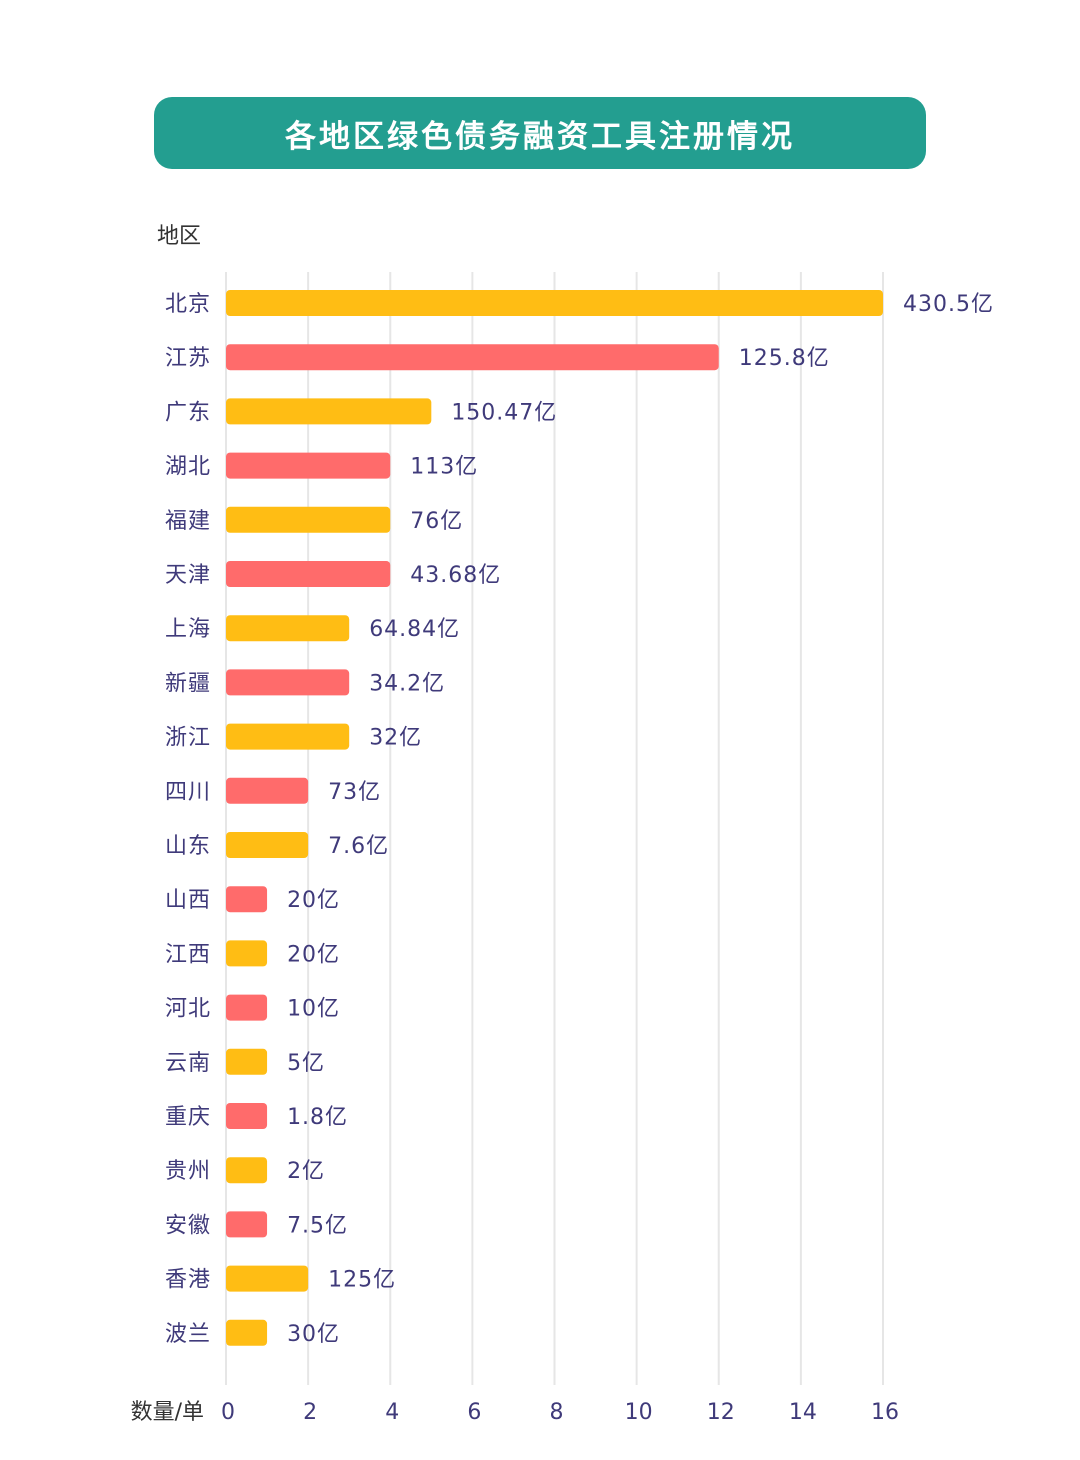 The width and height of the screenshot is (1080, 1460). I want to click on category-label-5: 天津, so click(188, 575).